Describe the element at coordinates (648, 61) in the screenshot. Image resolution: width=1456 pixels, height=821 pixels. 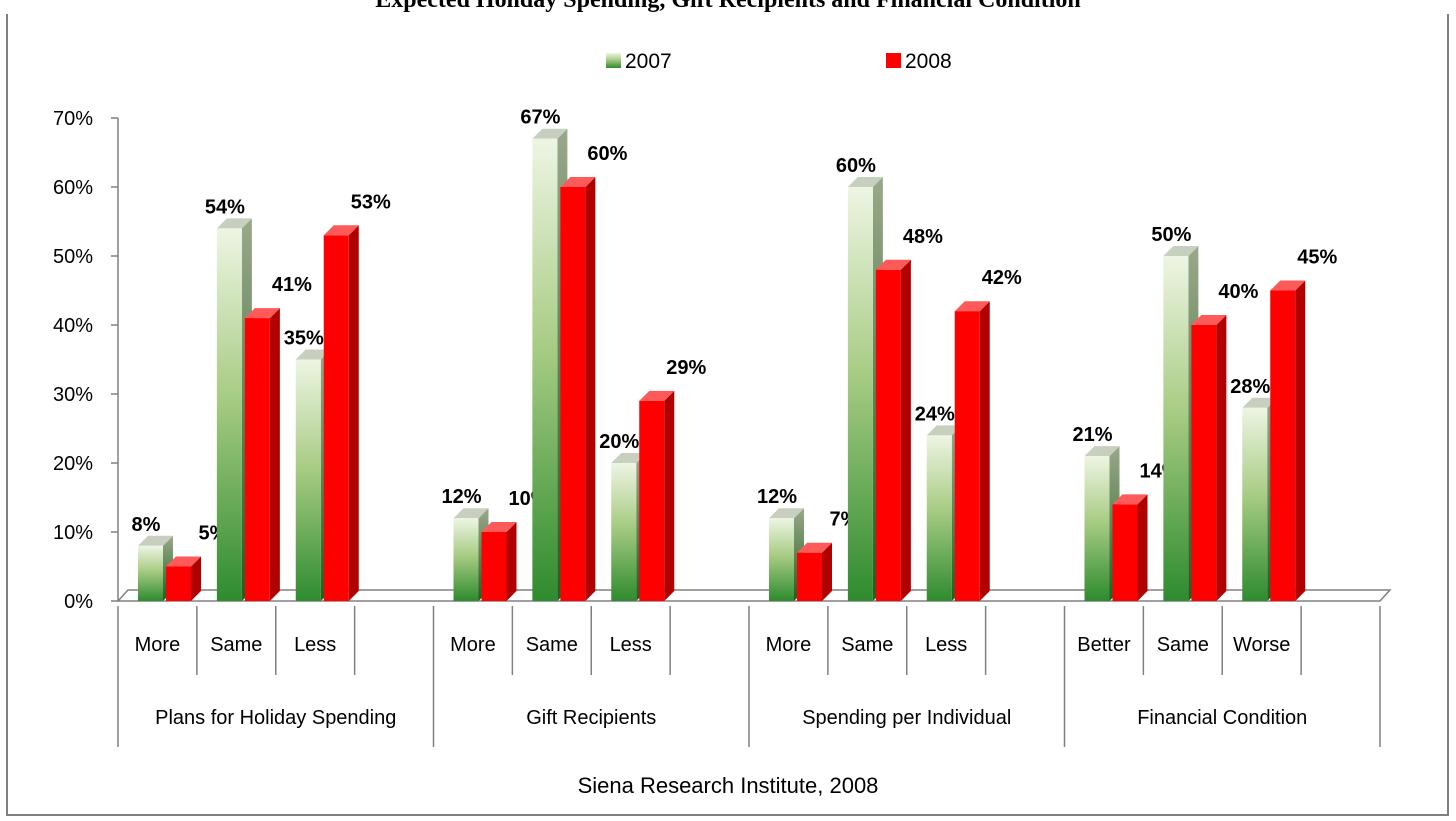
I see `legend-label-2007: 2007` at that location.